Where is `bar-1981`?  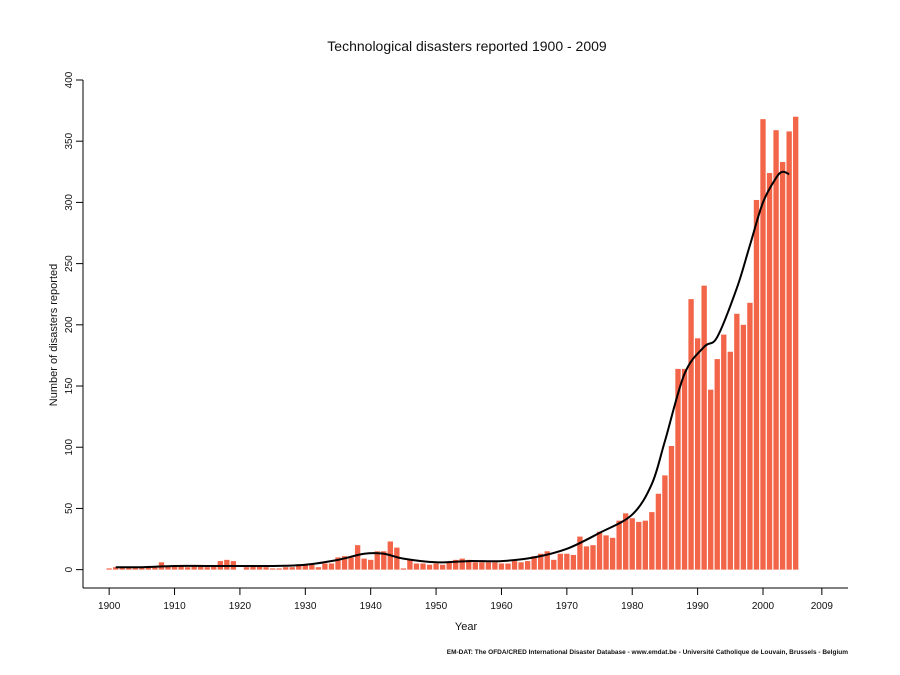 bar-1981 is located at coordinates (639, 545).